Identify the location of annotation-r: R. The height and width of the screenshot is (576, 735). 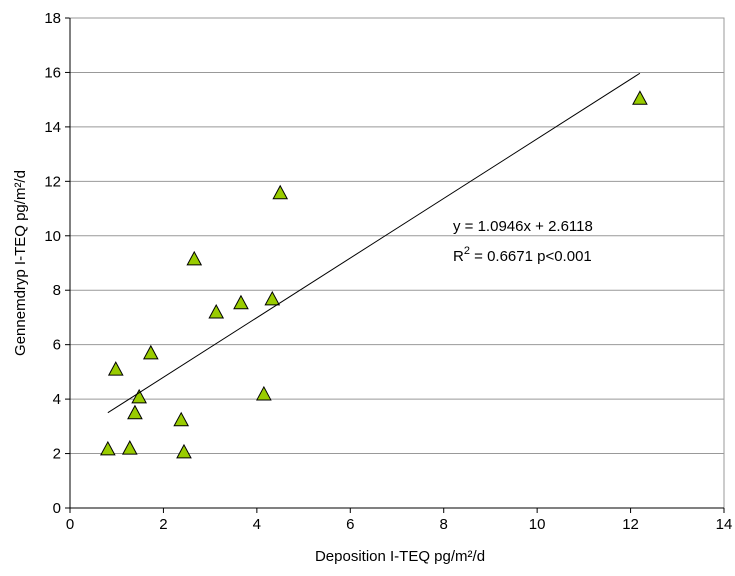
(458, 256).